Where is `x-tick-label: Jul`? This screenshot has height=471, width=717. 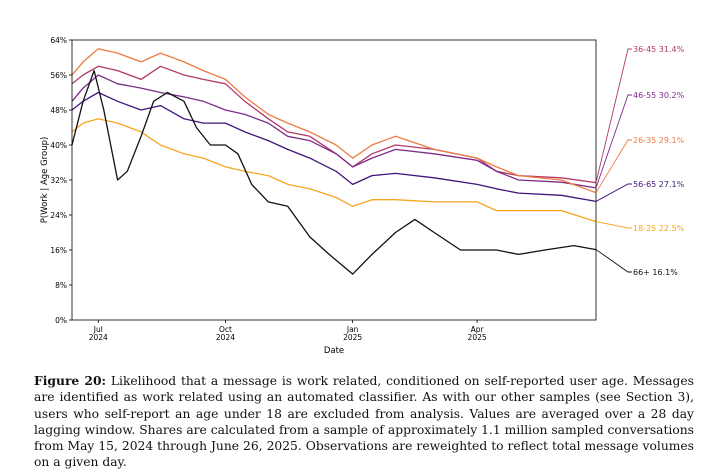
x-tick-label: Jul is located at coordinates (98, 329).